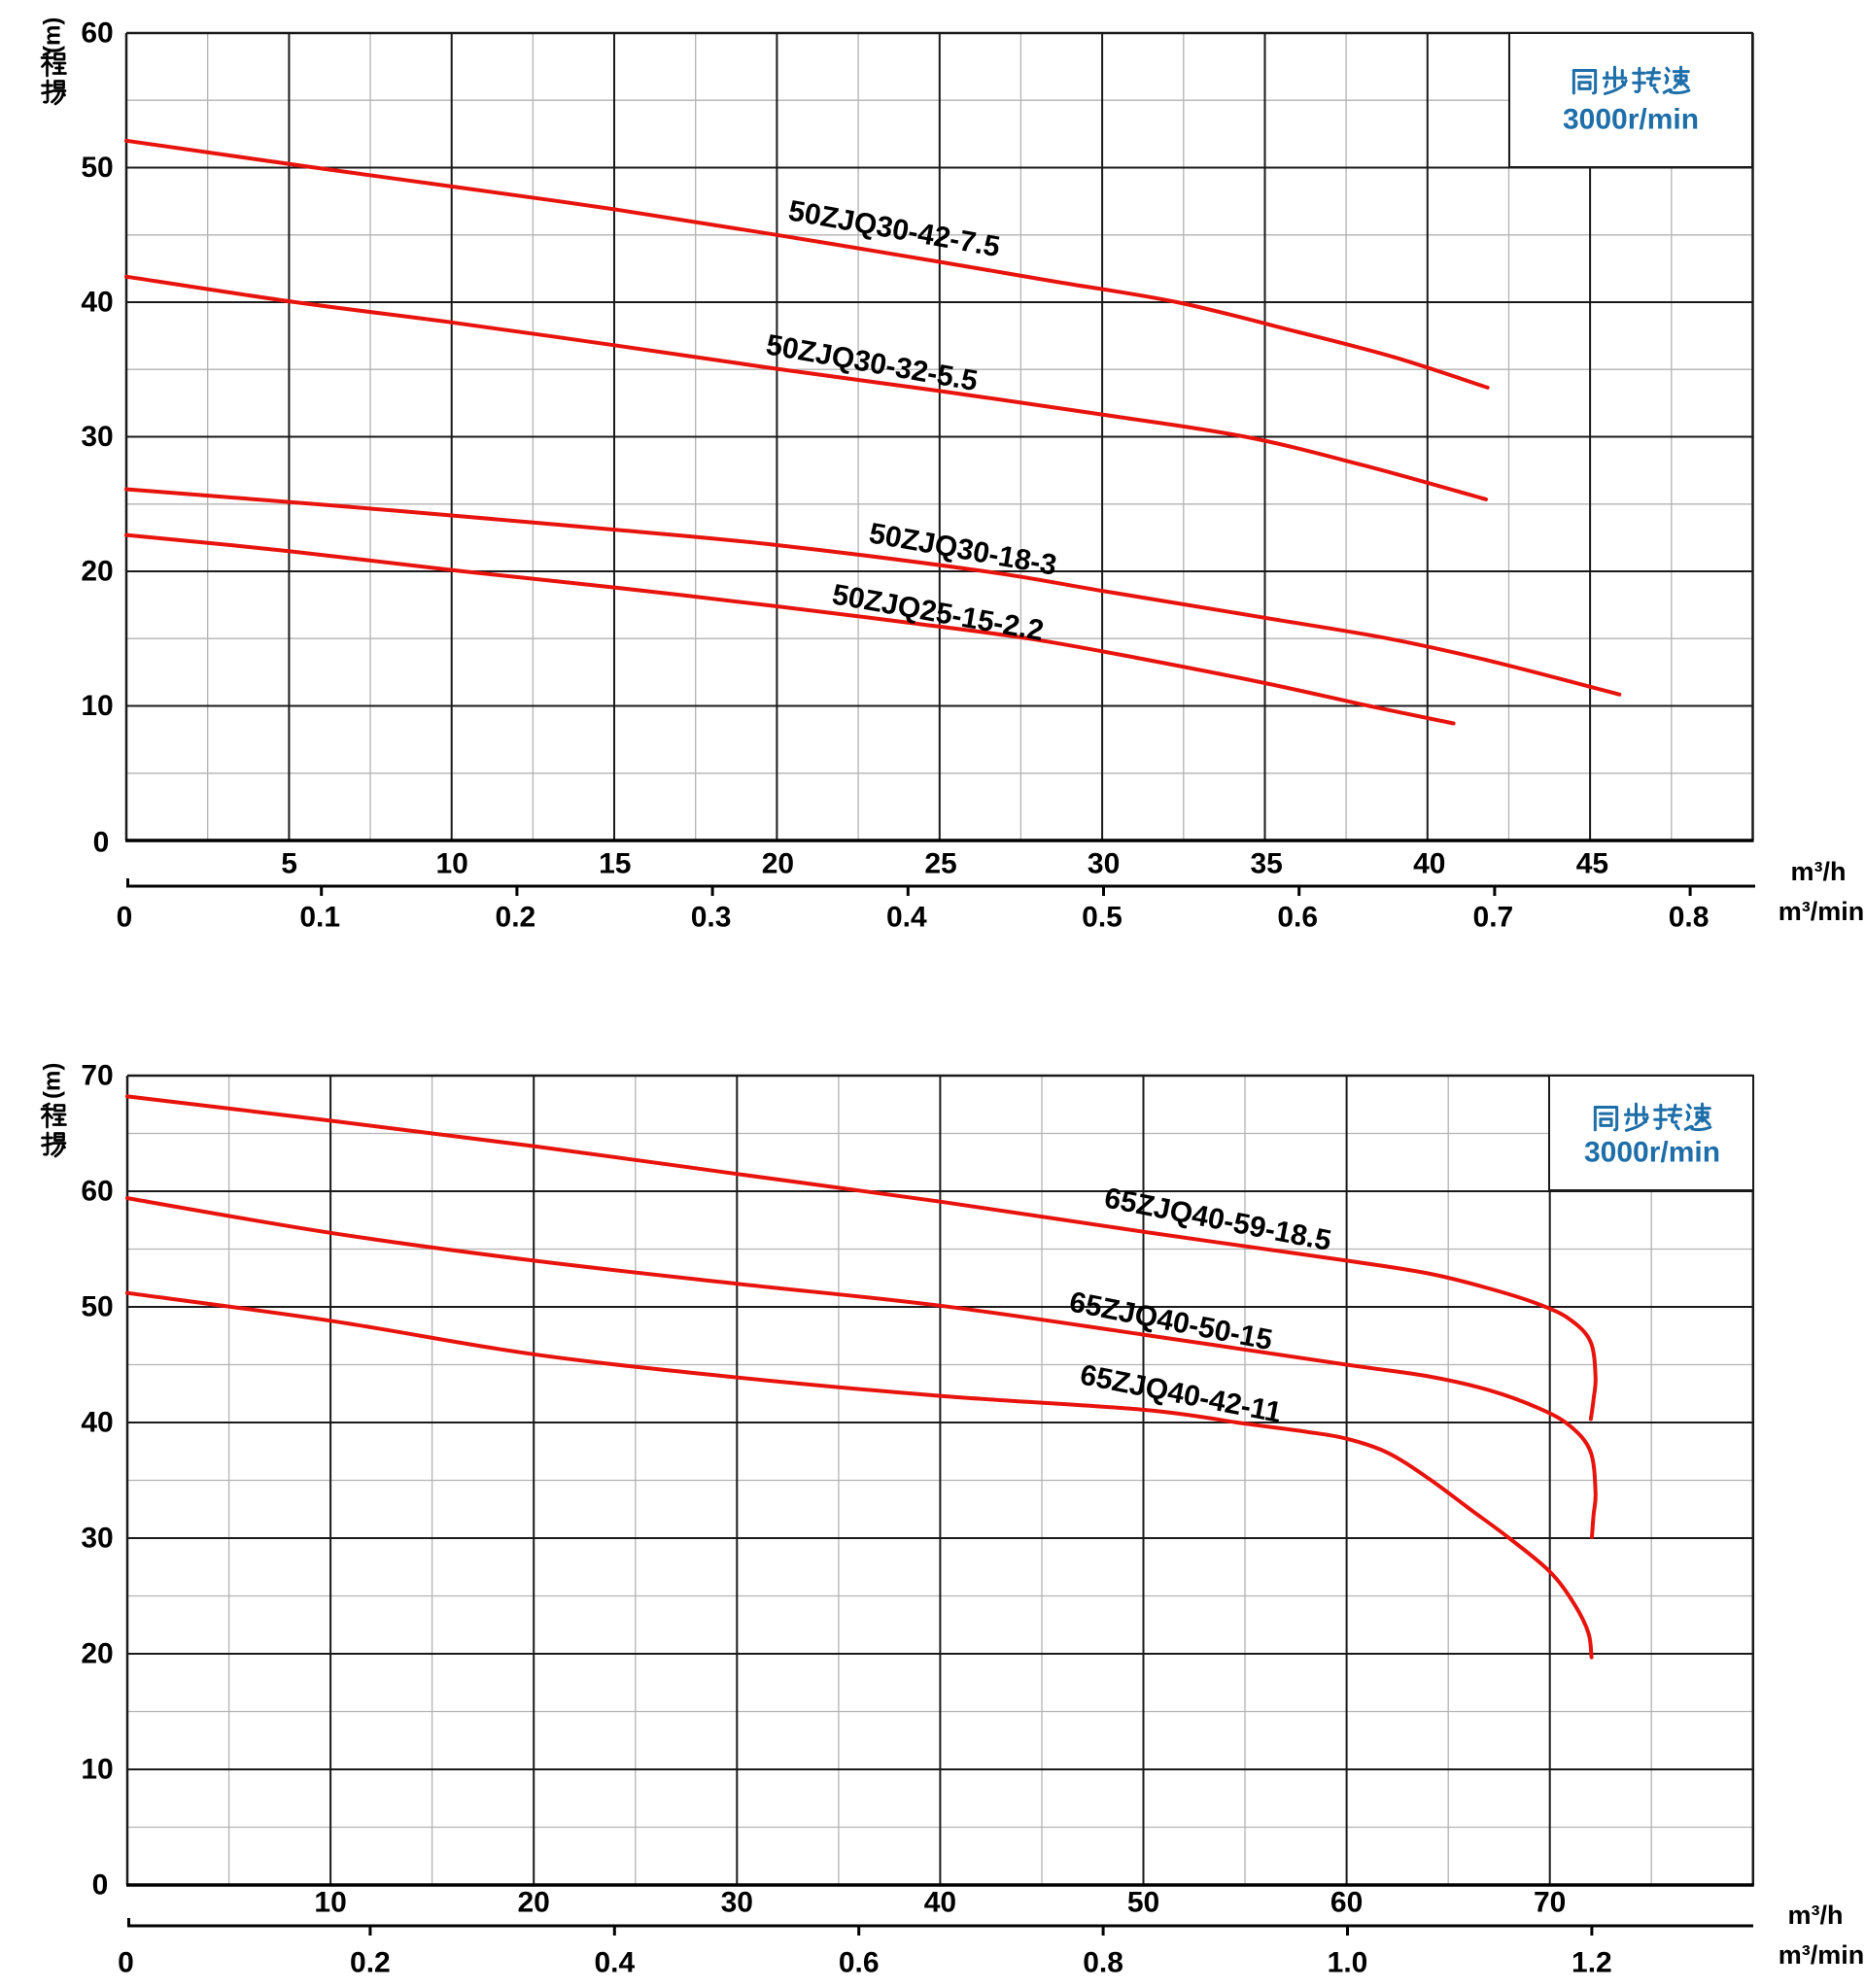  What do you see at coordinates (289, 864) in the screenshot?
I see `svg-text: 5` at bounding box center [289, 864].